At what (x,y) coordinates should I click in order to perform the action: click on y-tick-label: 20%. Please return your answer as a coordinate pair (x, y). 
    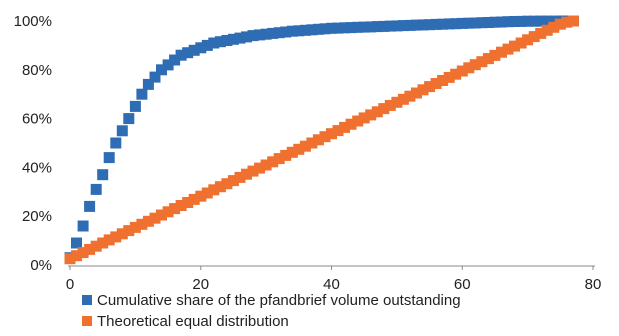
    Looking at the image, I should click on (37, 216).